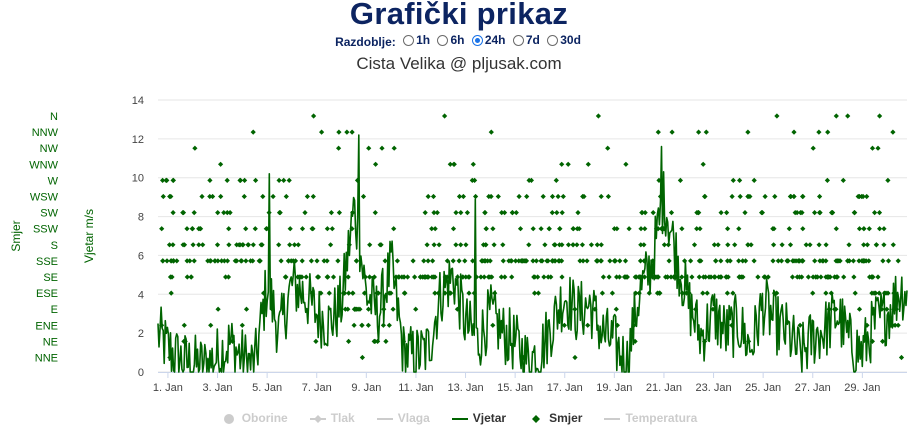 This screenshot has height=436, width=918. Describe the element at coordinates (763, 388) in the screenshot. I see `x-tick-label: 25. Jan` at that location.